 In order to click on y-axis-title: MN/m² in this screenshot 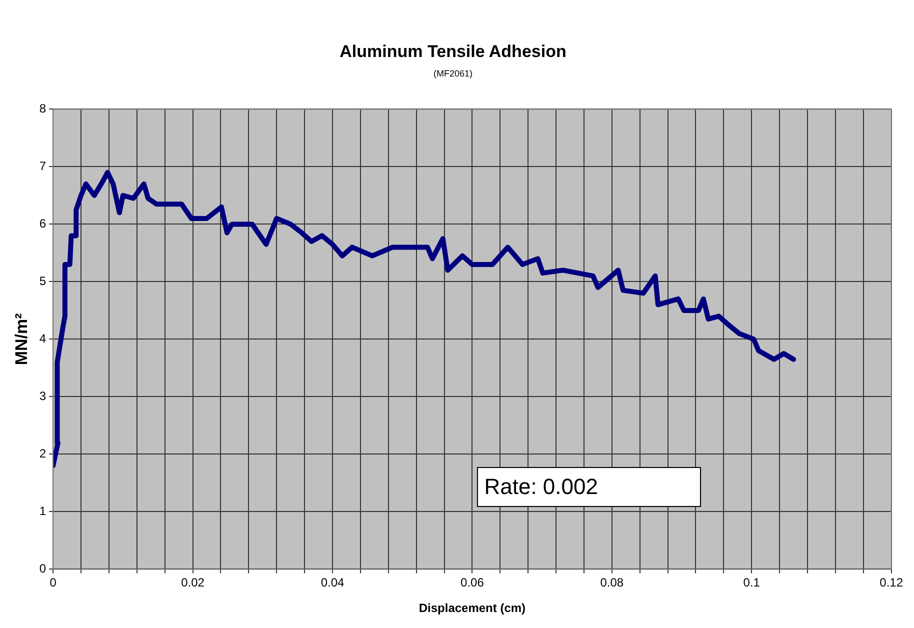, I will do `click(21, 339)`.